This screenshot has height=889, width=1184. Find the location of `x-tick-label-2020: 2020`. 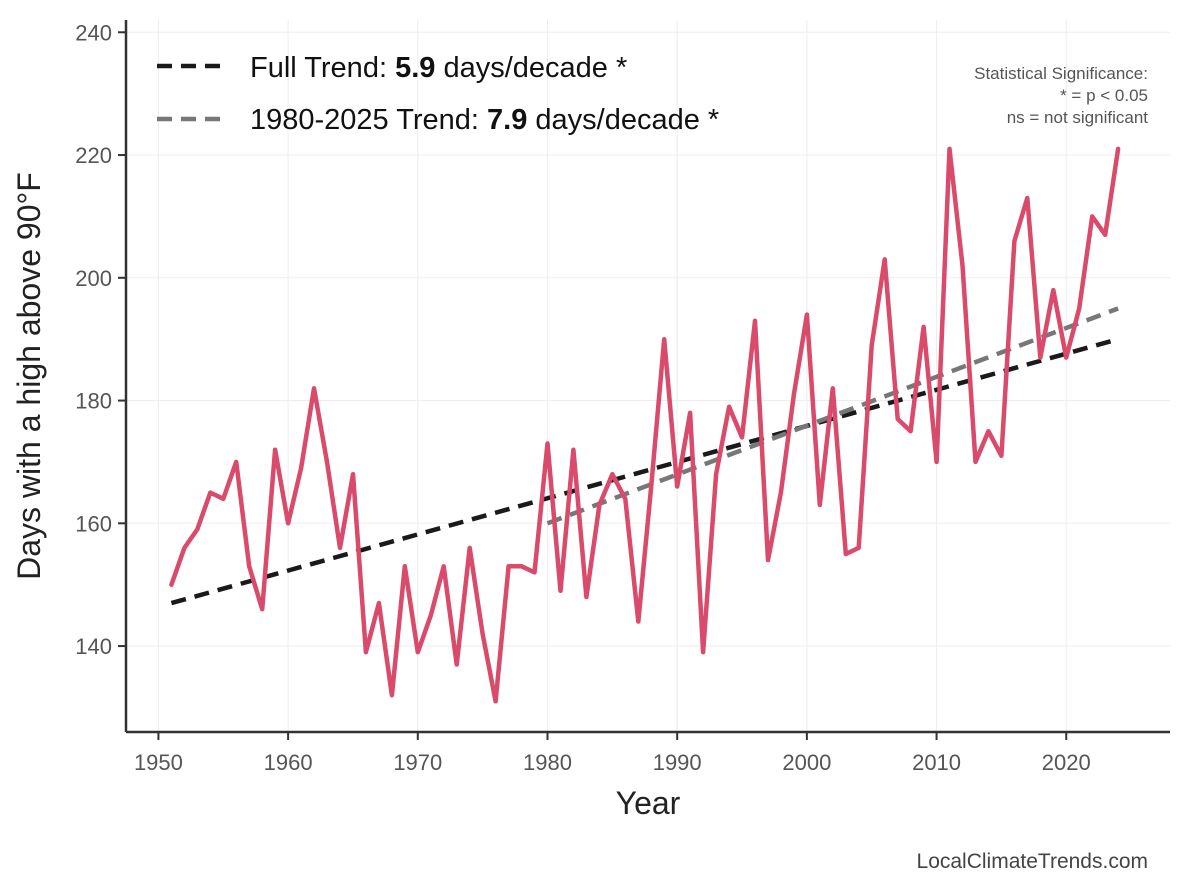

x-tick-label-2020: 2020 is located at coordinates (1066, 762).